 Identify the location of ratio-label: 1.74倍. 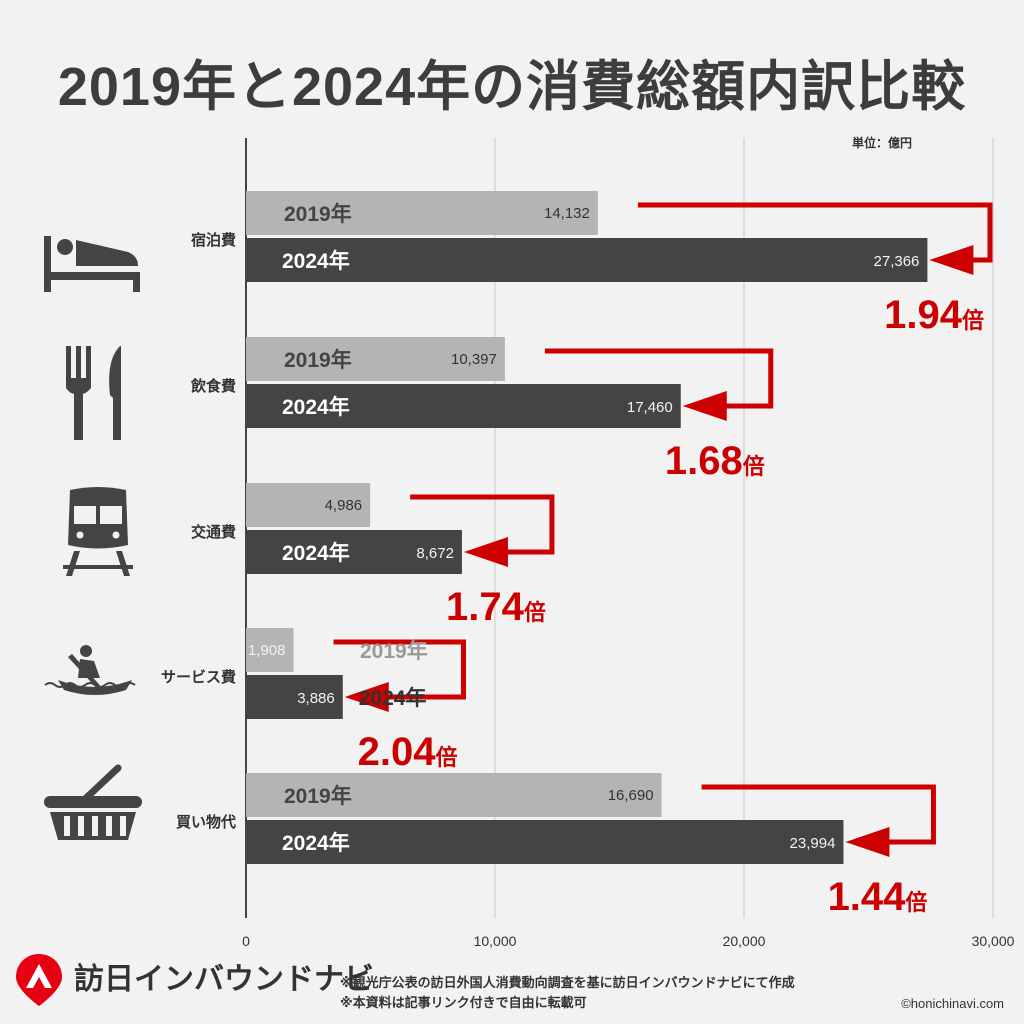
(496, 607).